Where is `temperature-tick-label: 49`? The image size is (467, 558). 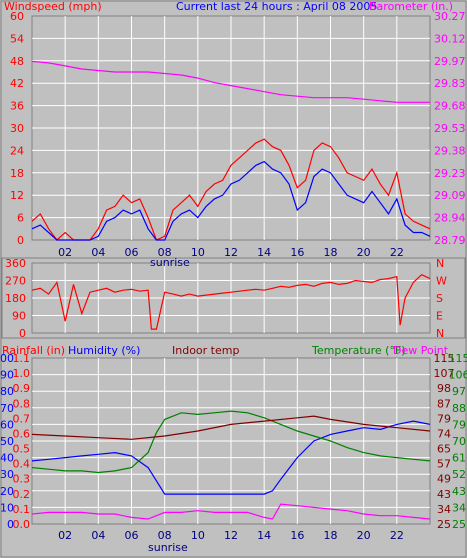 temperature-tick-label: 49 is located at coordinates (444, 479).